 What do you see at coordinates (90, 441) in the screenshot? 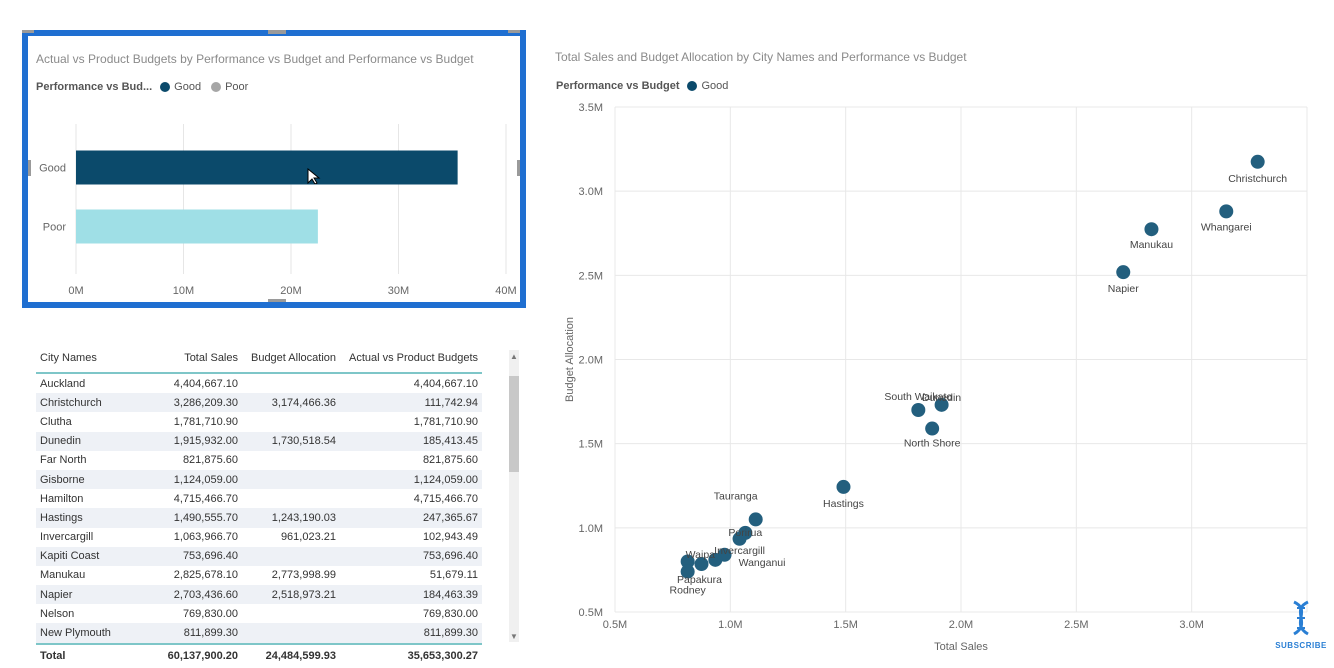
I see `cell-city: Dunedin` at bounding box center [90, 441].